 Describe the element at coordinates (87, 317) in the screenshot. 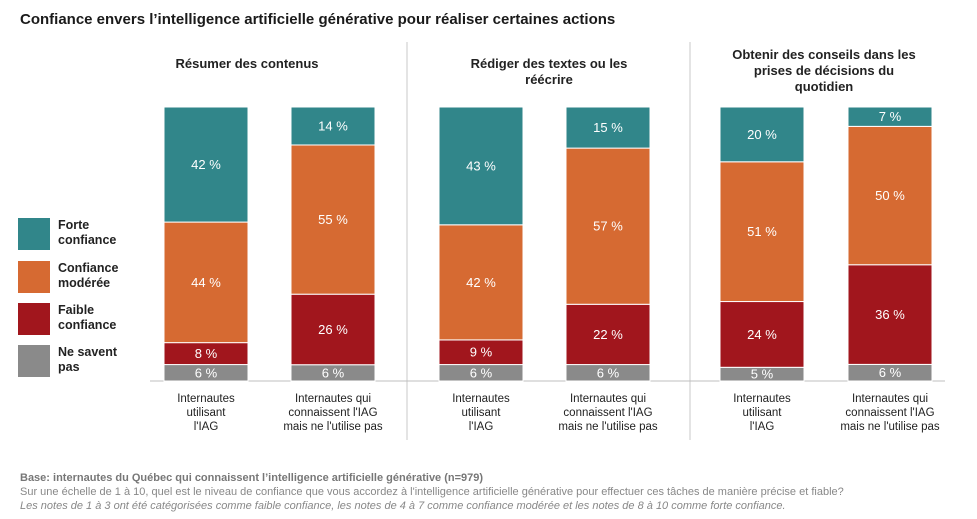

I see `legend-label-faible: Faible confiance` at that location.